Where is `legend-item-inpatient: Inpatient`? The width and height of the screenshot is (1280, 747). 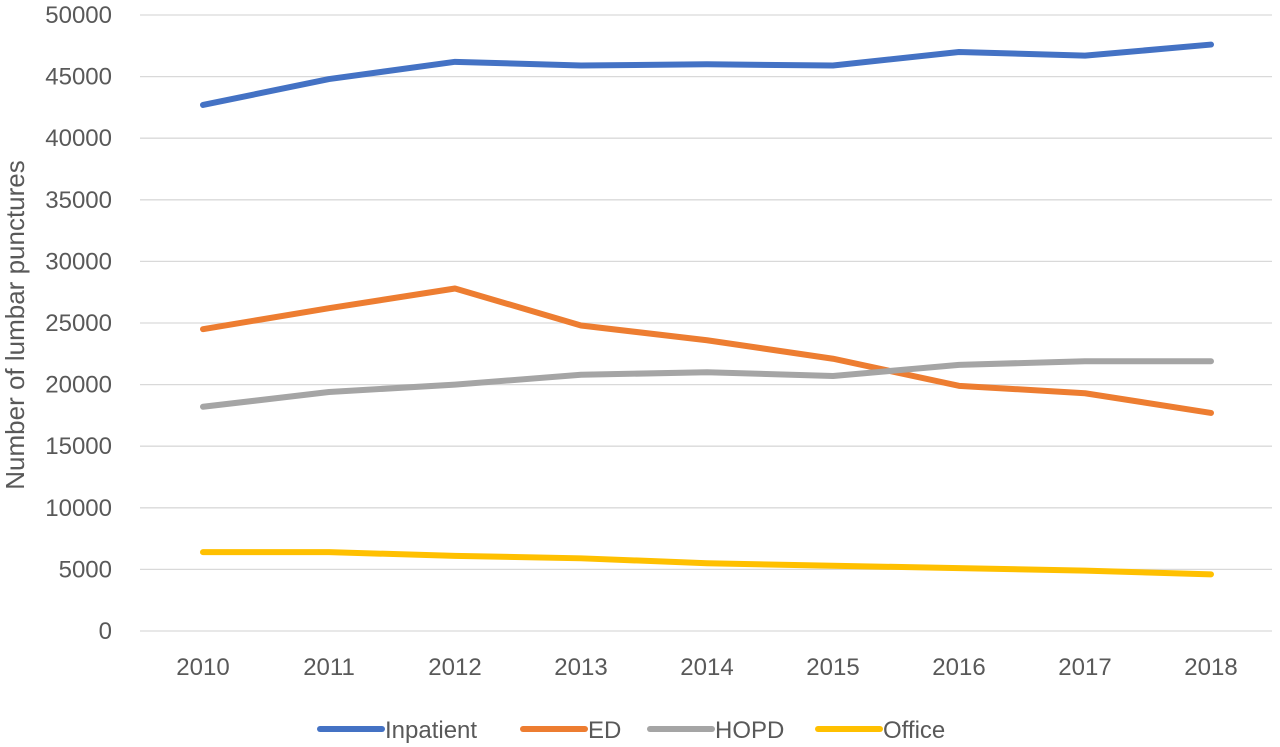
legend-item-inpatient: Inpatient is located at coordinates (397, 730).